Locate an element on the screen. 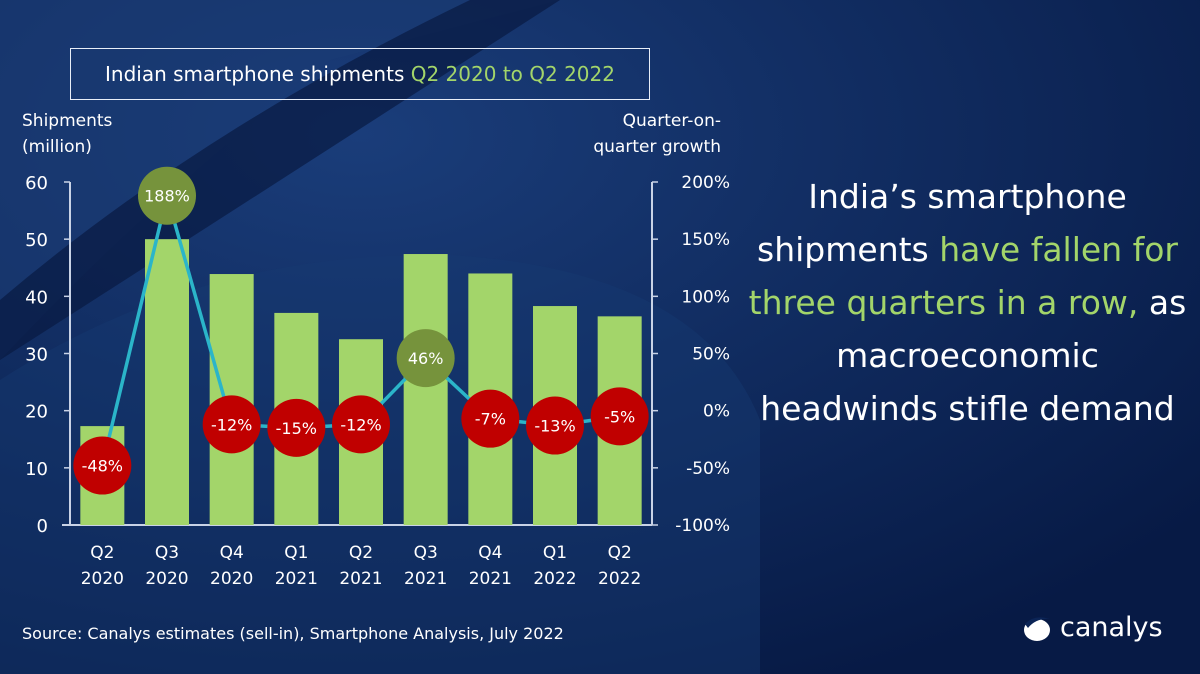 This screenshot has width=1200, height=674. right-axis-title: Quarter-on-quarter growth is located at coordinates (657, 134).